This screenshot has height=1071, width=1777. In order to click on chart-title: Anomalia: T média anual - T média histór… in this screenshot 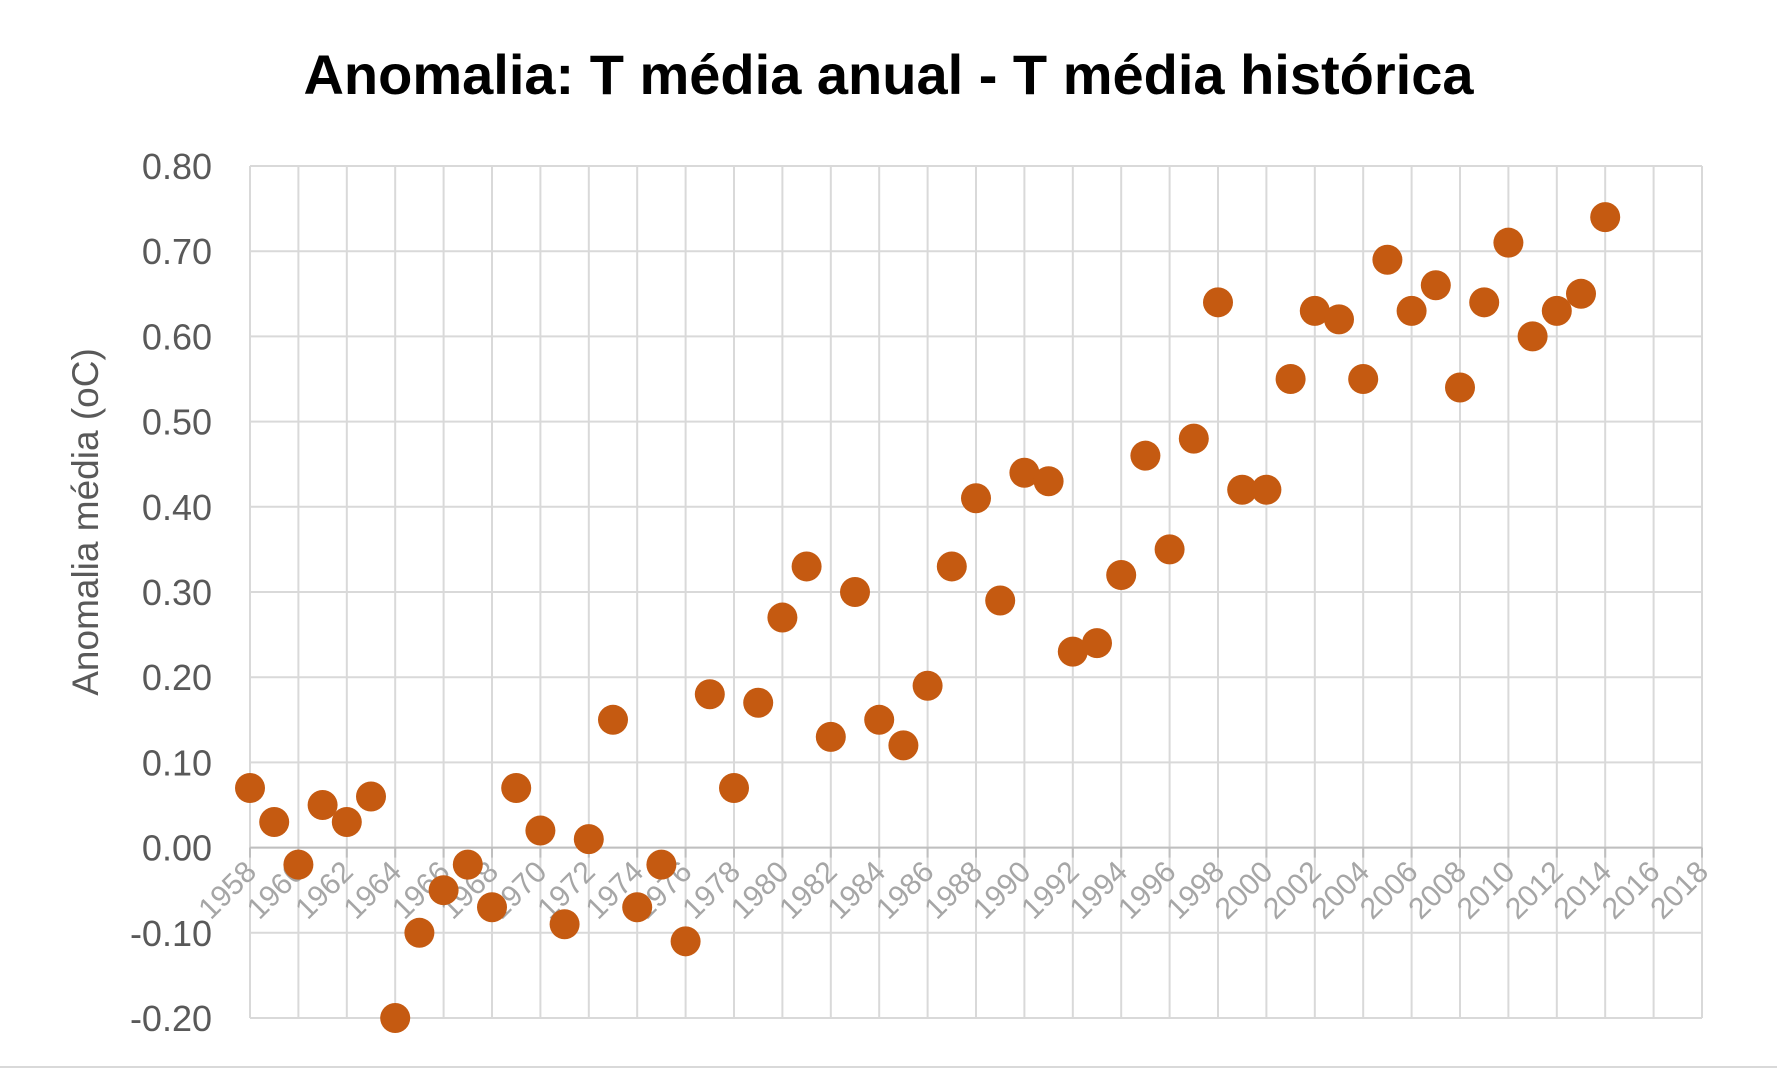, I will do `click(888, 74)`.